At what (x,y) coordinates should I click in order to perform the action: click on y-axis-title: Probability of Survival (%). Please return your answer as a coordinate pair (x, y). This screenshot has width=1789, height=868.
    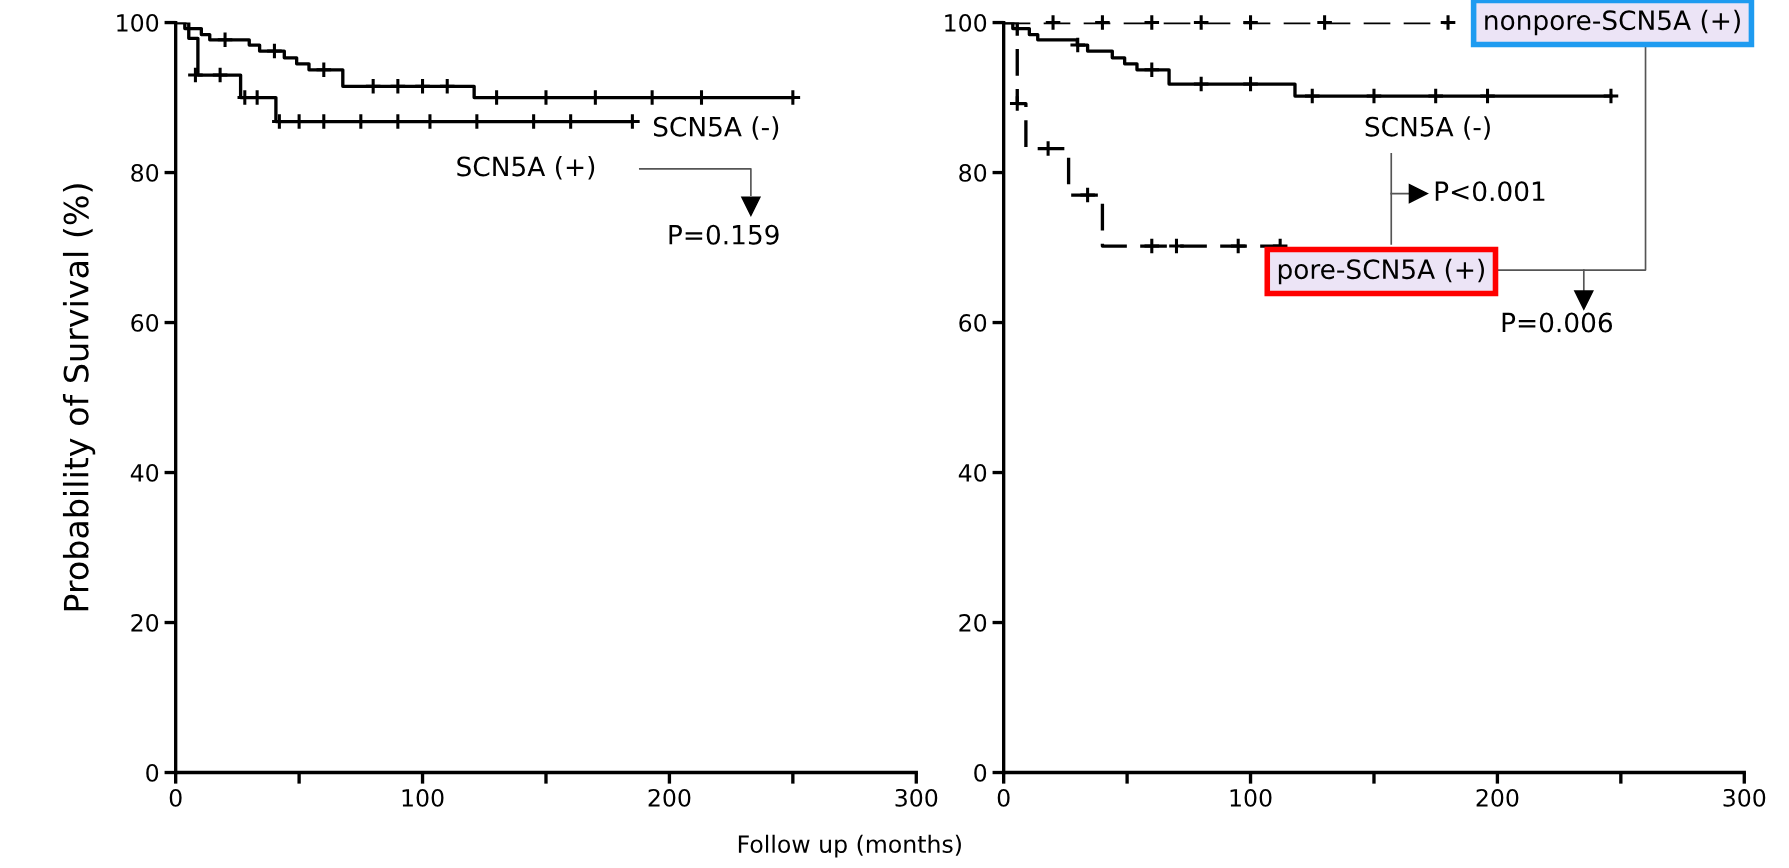
    Looking at the image, I should click on (79, 397).